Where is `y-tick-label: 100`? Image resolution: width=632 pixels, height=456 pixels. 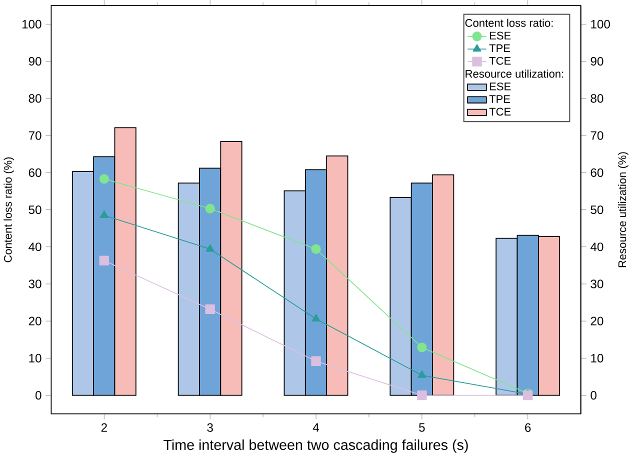
y-tick-label: 100 is located at coordinates (32, 24).